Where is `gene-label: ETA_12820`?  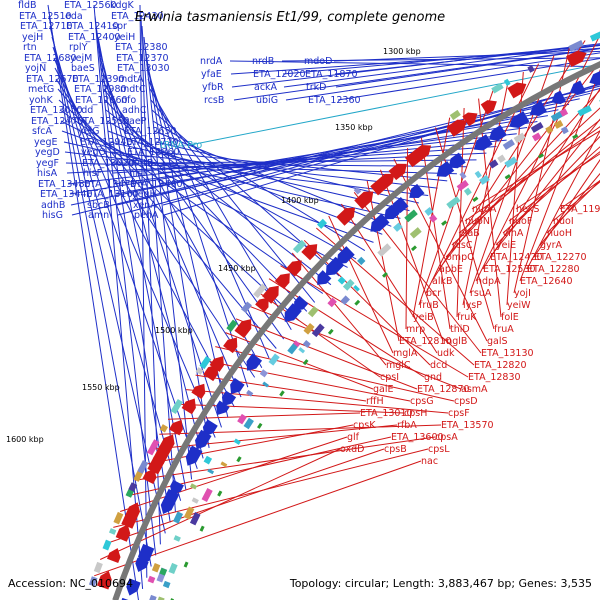
gene-label: ETA_12820 is located at coordinates (500, 365).